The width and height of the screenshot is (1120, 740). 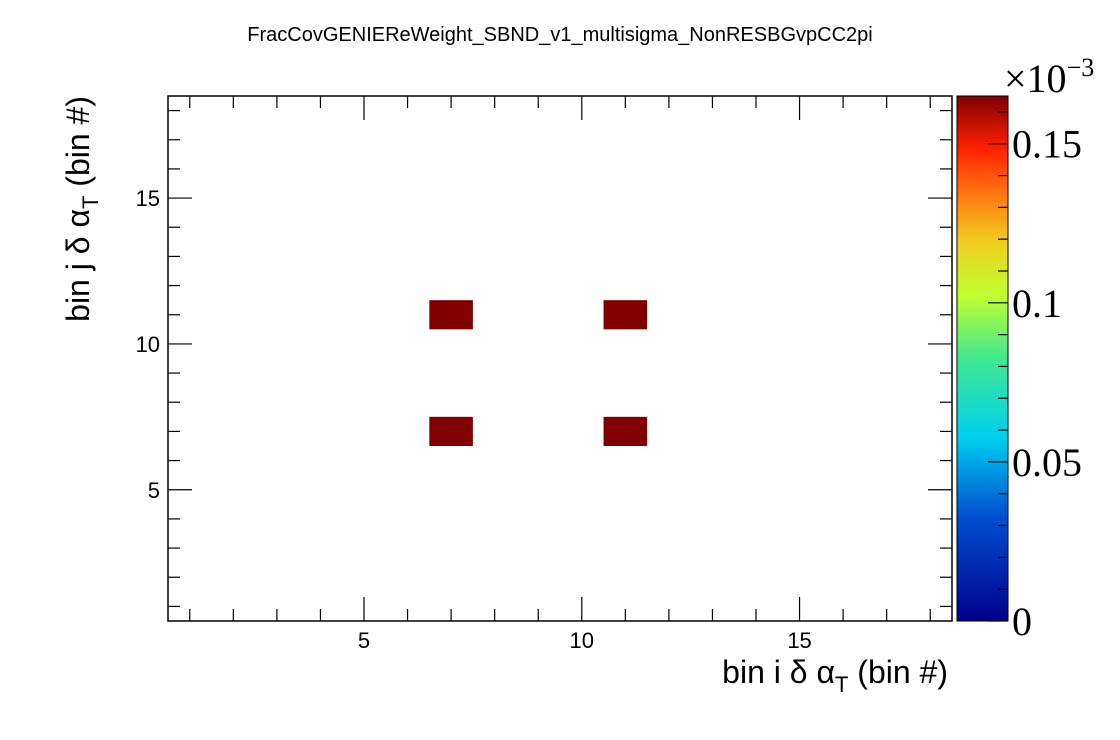 I want to click on y-axis-title-subscript: T, so click(x=90, y=202).